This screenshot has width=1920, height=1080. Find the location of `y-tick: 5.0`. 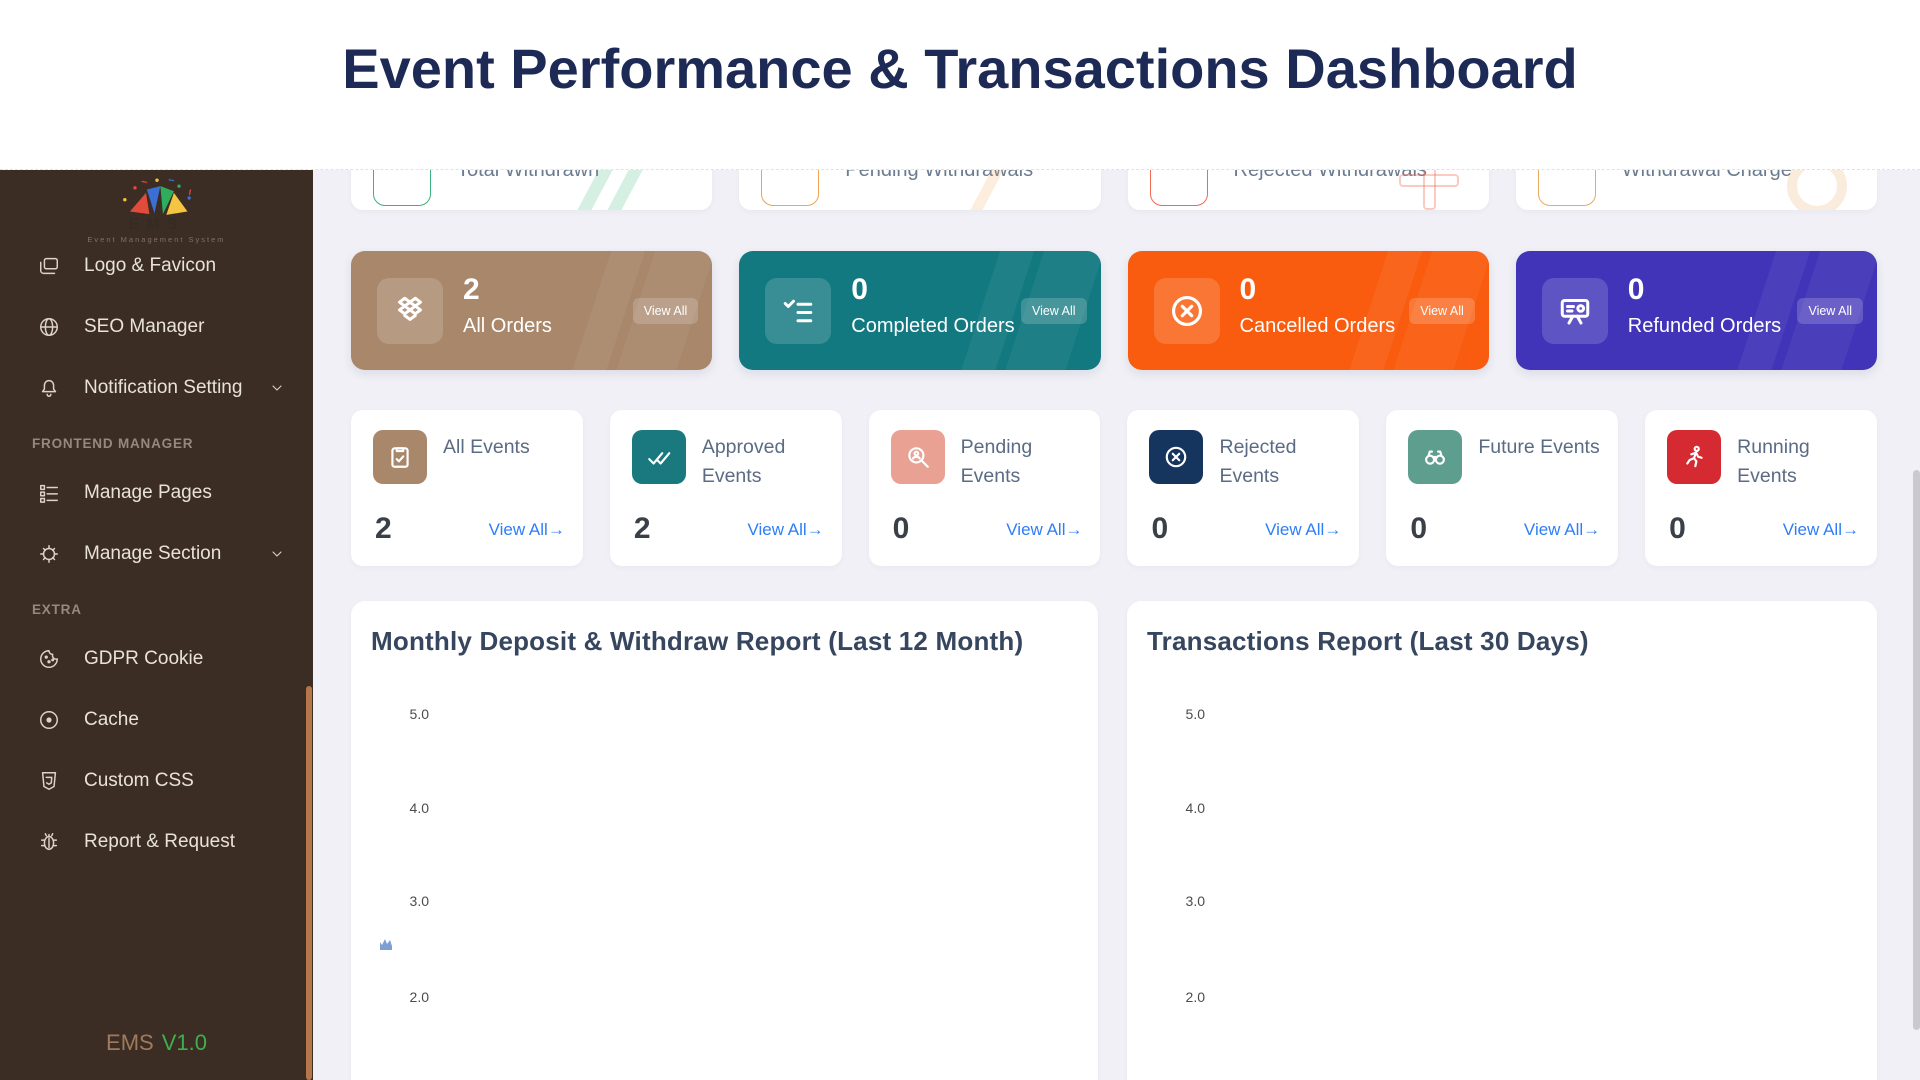

y-tick: 5.0 is located at coordinates (419, 714).